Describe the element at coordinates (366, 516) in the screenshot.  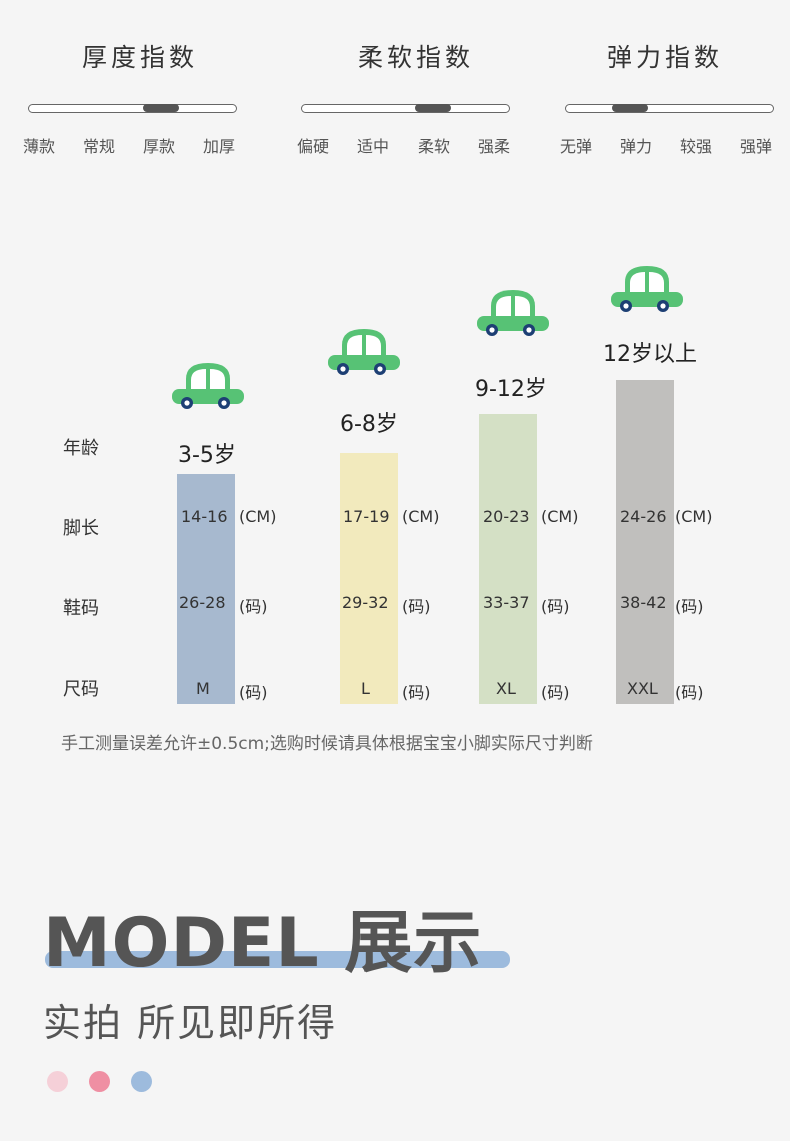
I see `foot-length-value: 17-19` at that location.